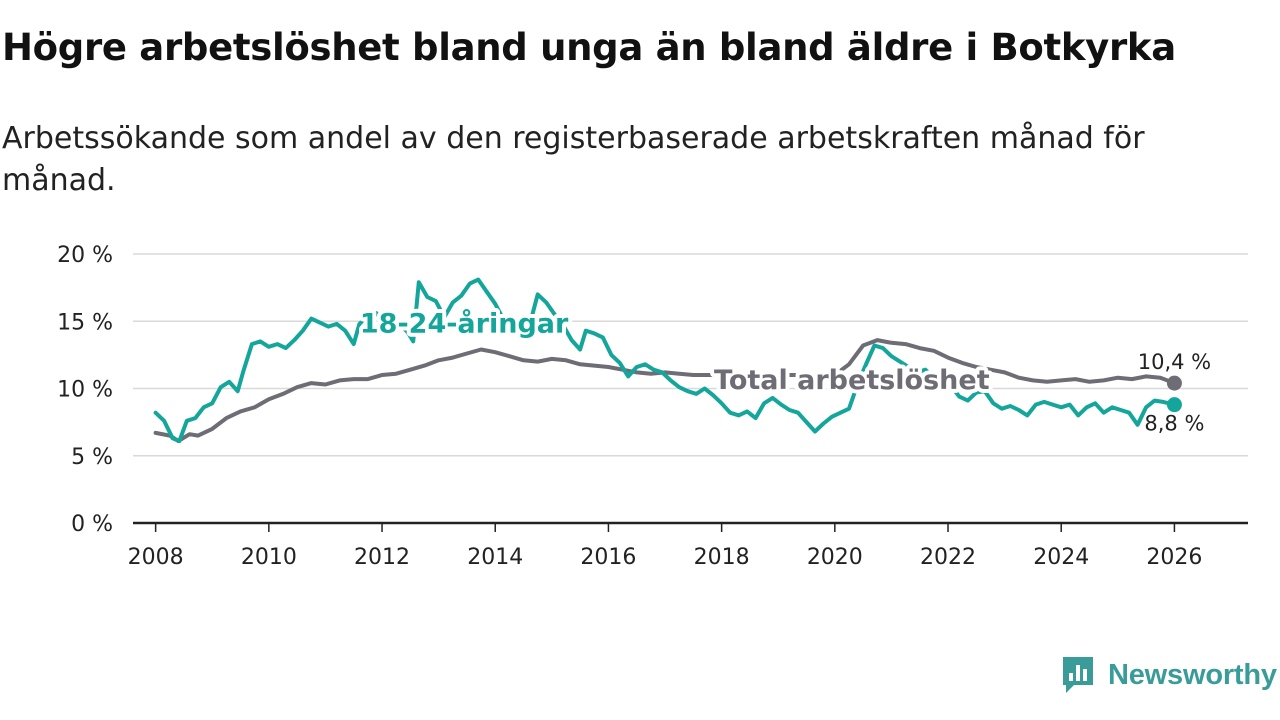 This screenshot has height=720, width=1280. I want to click on y-tick-label: 20 %, so click(85, 255).